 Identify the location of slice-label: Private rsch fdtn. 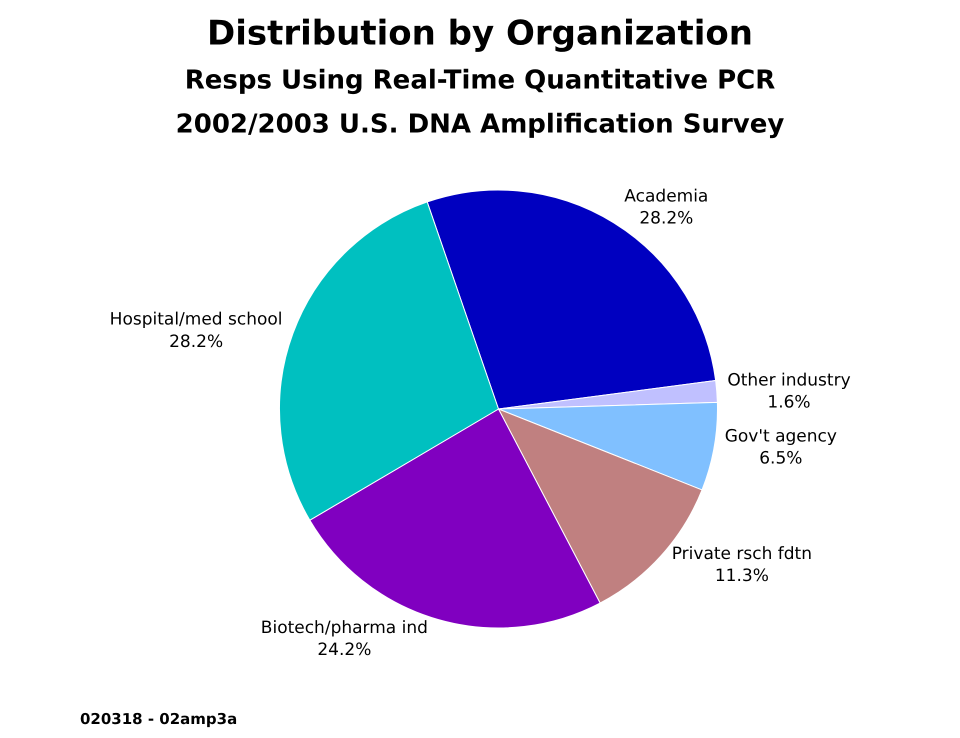
(742, 554).